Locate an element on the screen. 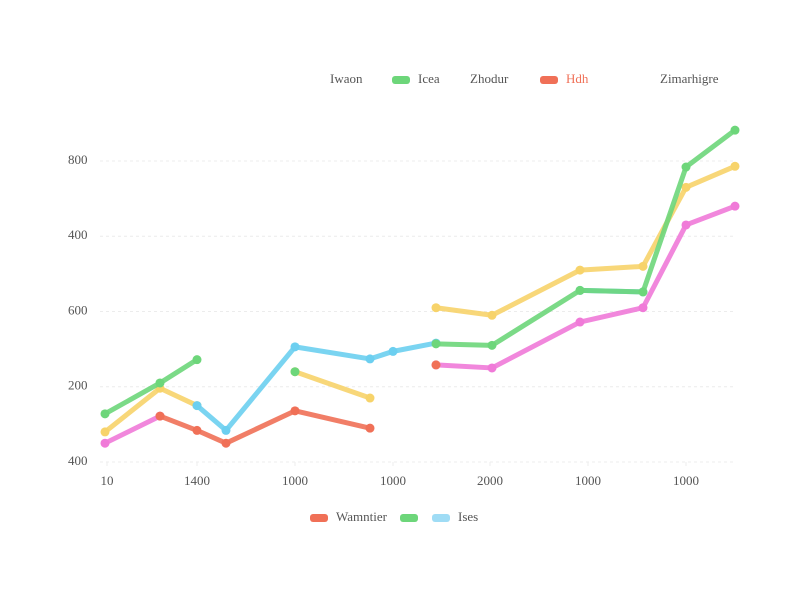  x-tick-label: 2000 is located at coordinates (490, 480).